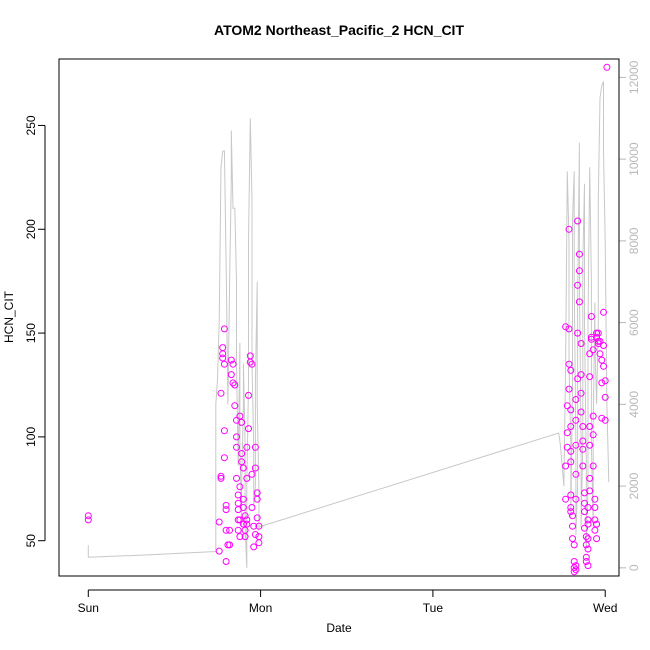  Describe the element at coordinates (339, 628) in the screenshot. I see `x-axis-title: Date` at that location.